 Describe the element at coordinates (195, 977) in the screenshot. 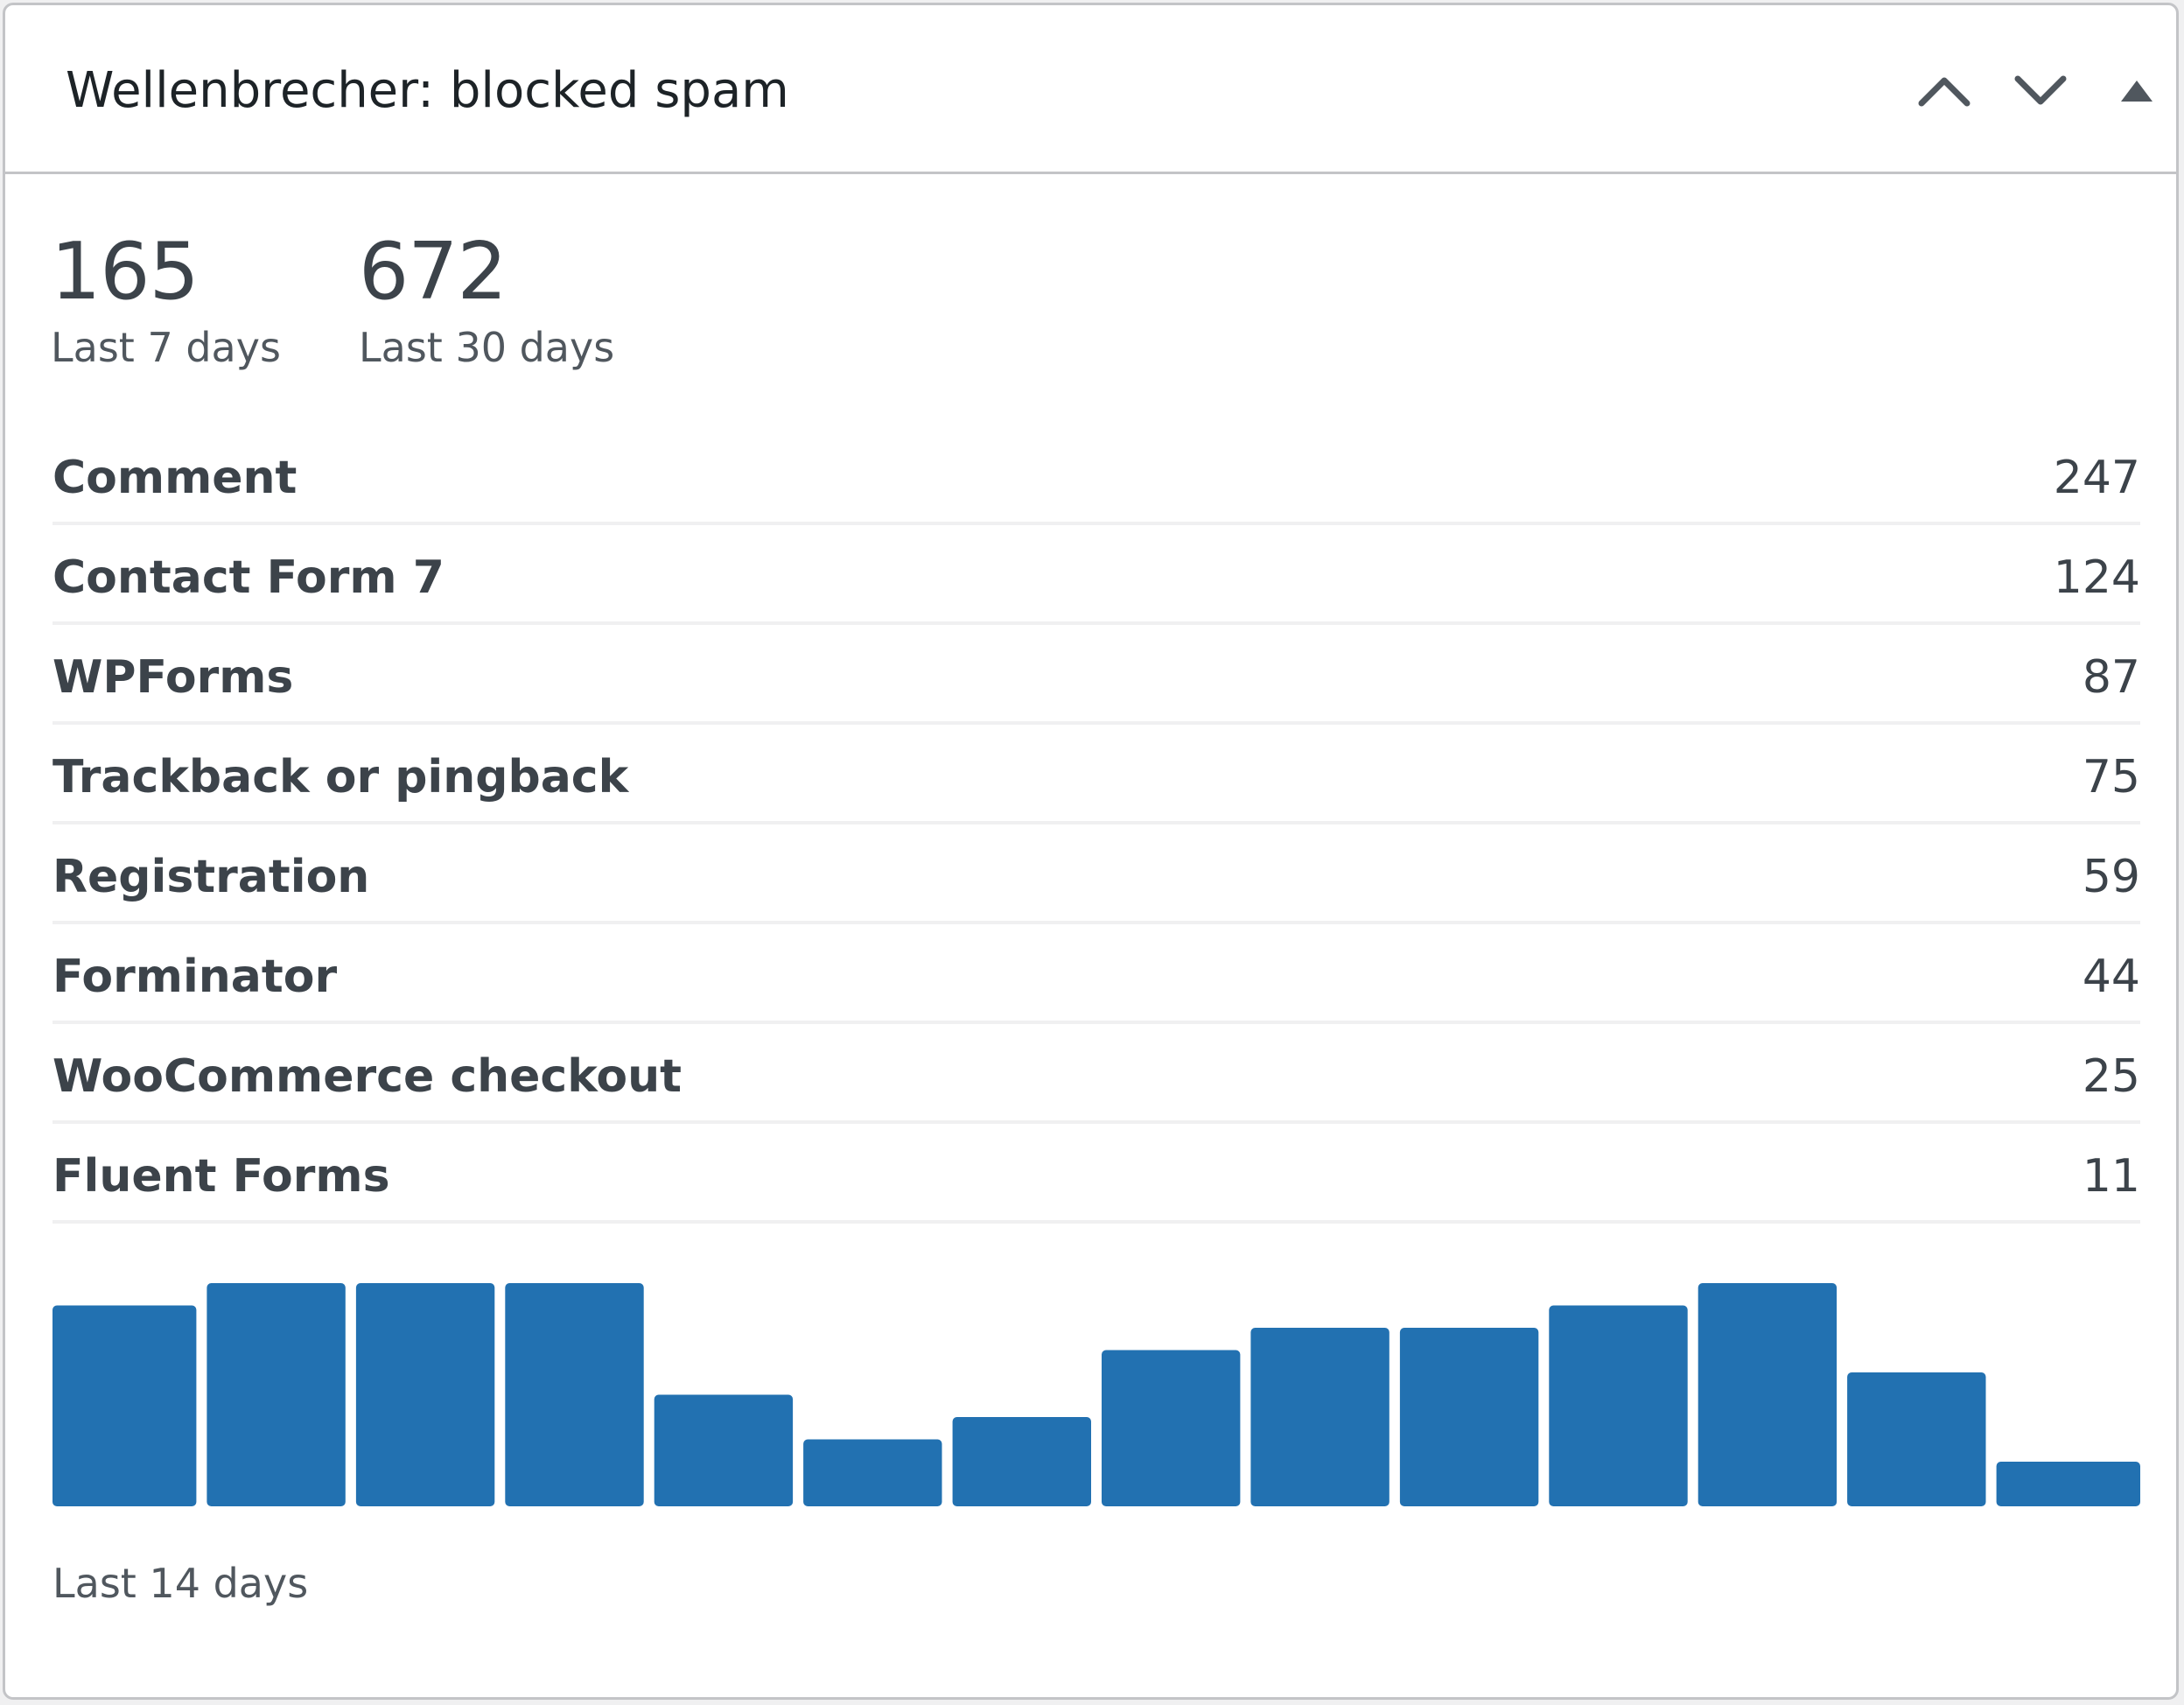

I see `source-name: Forminator` at that location.